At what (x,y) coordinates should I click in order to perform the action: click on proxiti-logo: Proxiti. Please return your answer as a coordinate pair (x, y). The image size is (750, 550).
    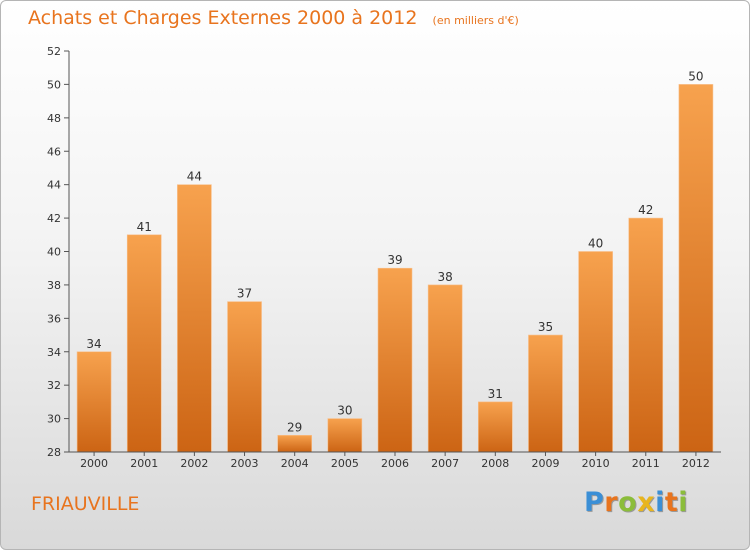
    Looking at the image, I should click on (636, 502).